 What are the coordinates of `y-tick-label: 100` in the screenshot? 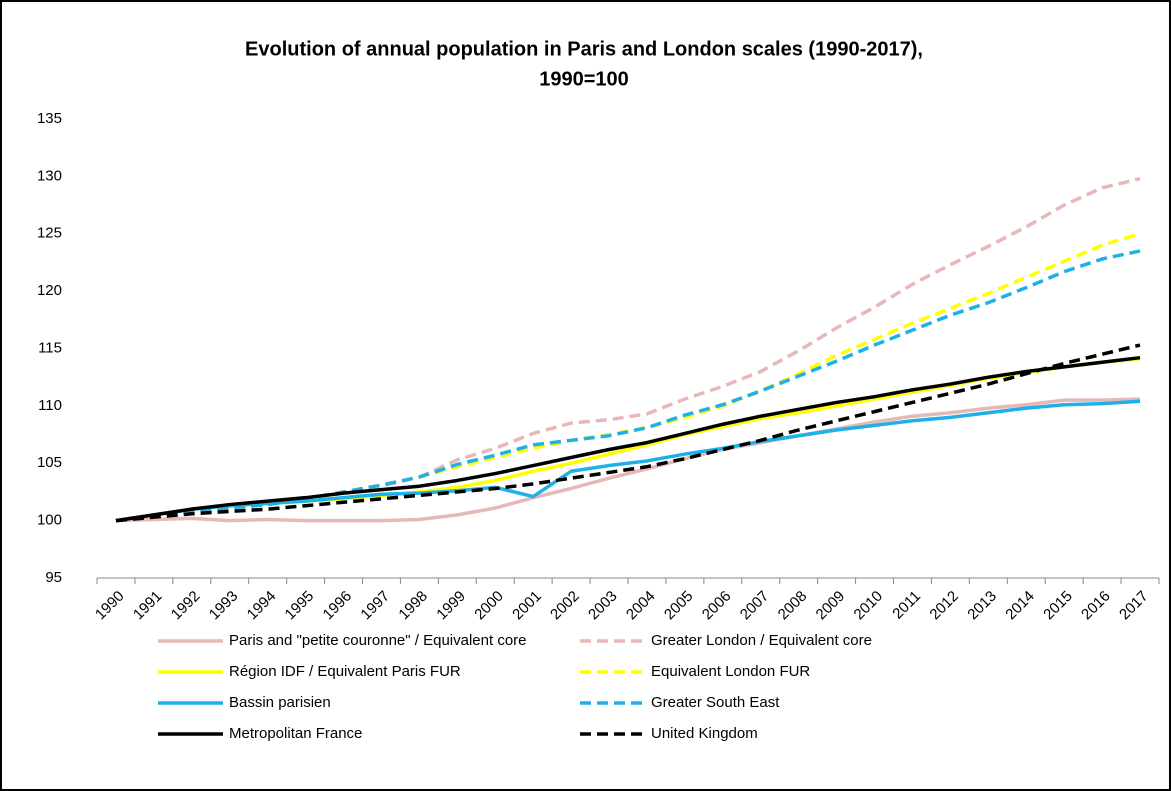 It's located at (49, 520).